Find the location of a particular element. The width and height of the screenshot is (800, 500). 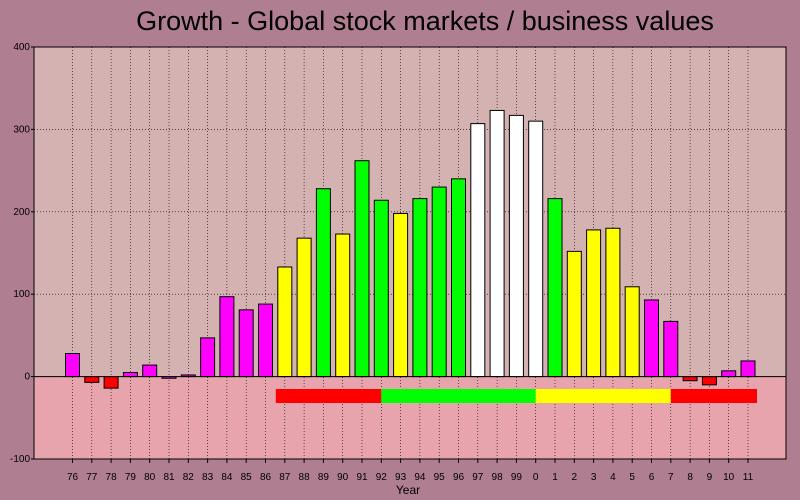

phase-bands is located at coordinates (516, 396).